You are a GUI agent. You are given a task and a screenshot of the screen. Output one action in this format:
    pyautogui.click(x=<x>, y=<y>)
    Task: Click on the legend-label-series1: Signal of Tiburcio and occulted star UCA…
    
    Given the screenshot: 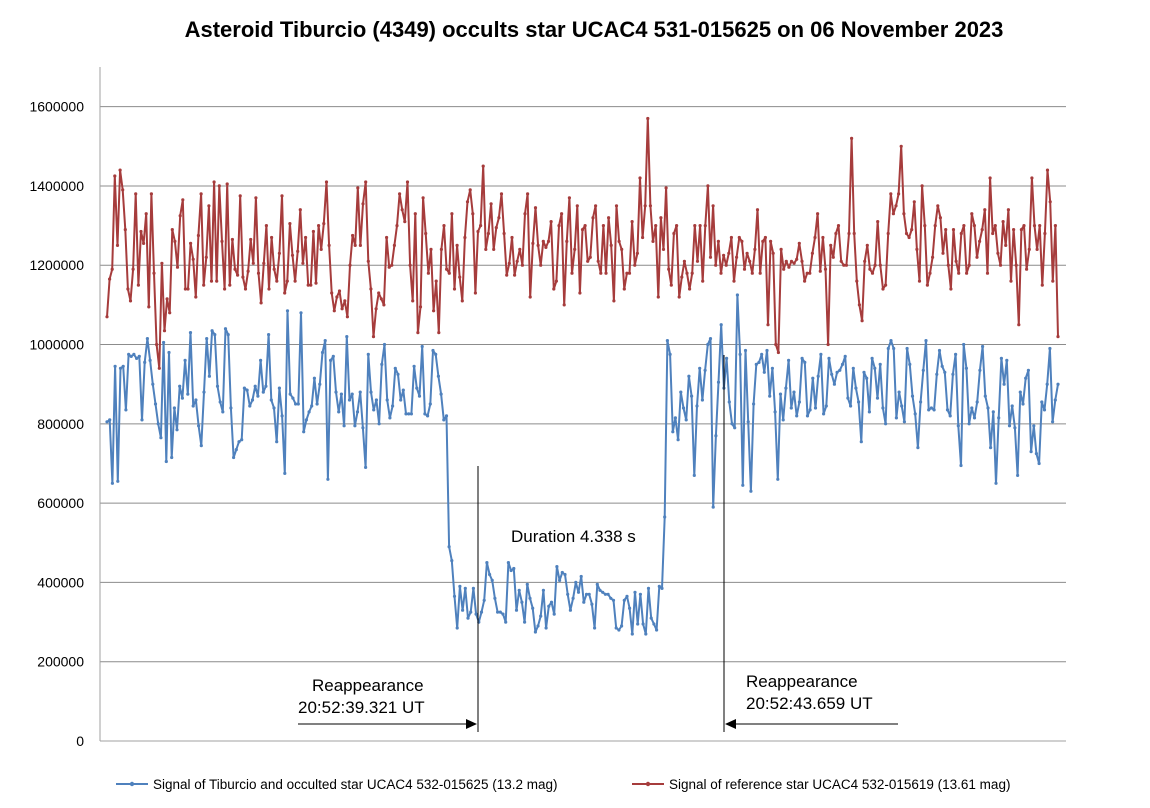 What is the action you would take?
    pyautogui.click(x=355, y=784)
    